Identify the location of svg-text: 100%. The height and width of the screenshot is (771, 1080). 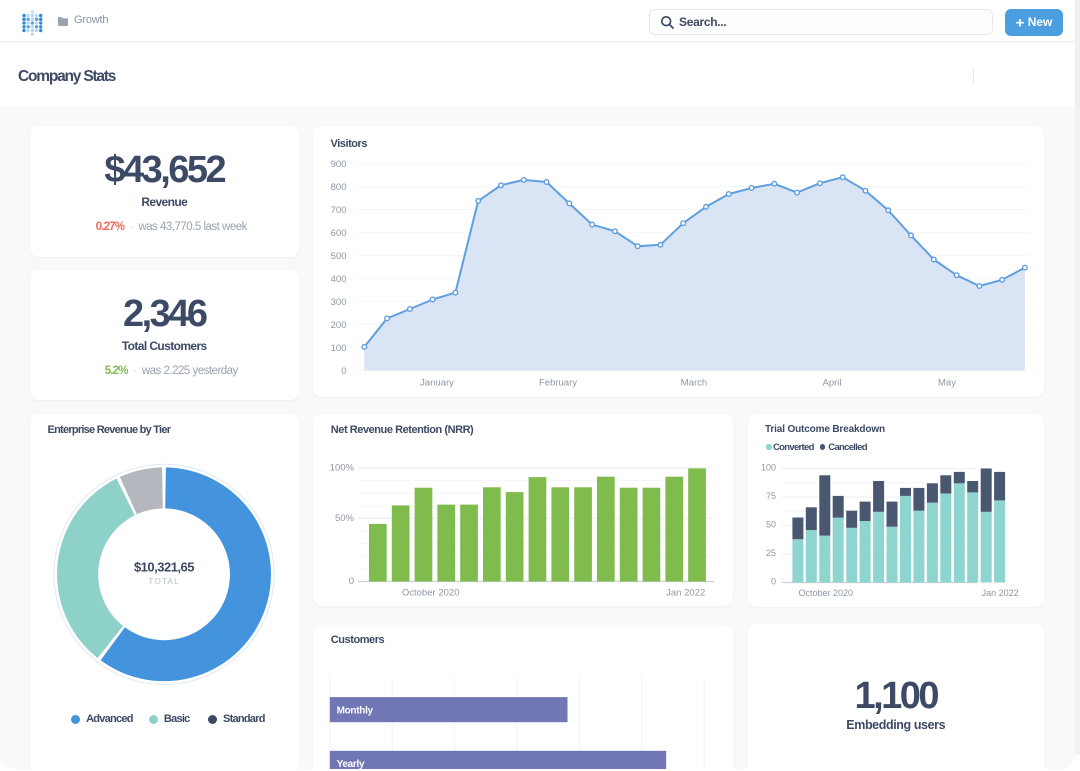
(342, 467).